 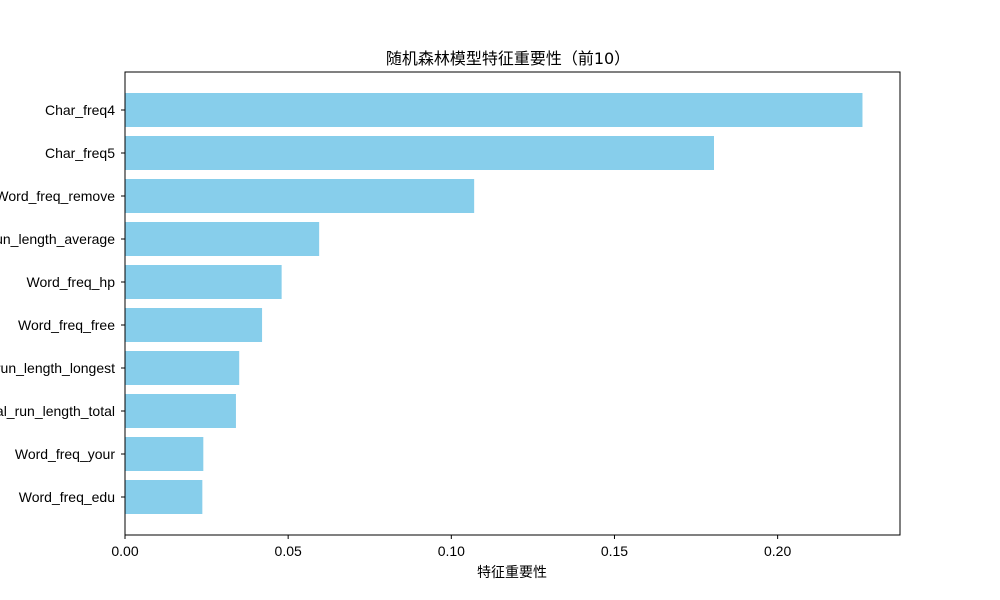 What do you see at coordinates (614, 551) in the screenshot?
I see `x-tick-label: 0.15` at bounding box center [614, 551].